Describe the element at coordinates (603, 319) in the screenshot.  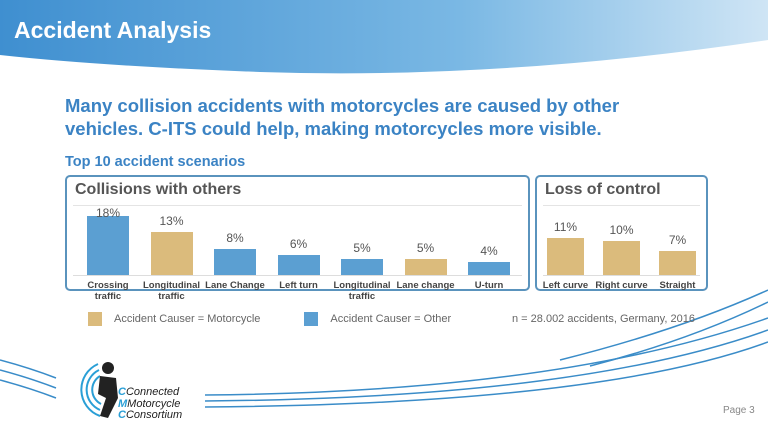
I see `sample-note: n = 28.002 accidents, Germany, 2016` at that location.